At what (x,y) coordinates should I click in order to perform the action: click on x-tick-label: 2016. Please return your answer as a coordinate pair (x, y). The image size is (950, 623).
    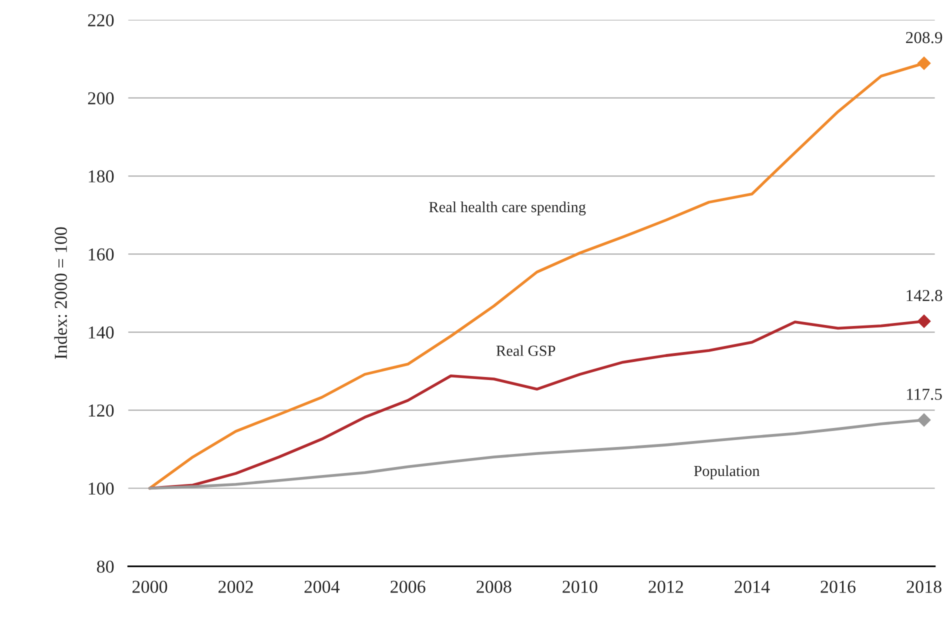
    Looking at the image, I should click on (838, 586).